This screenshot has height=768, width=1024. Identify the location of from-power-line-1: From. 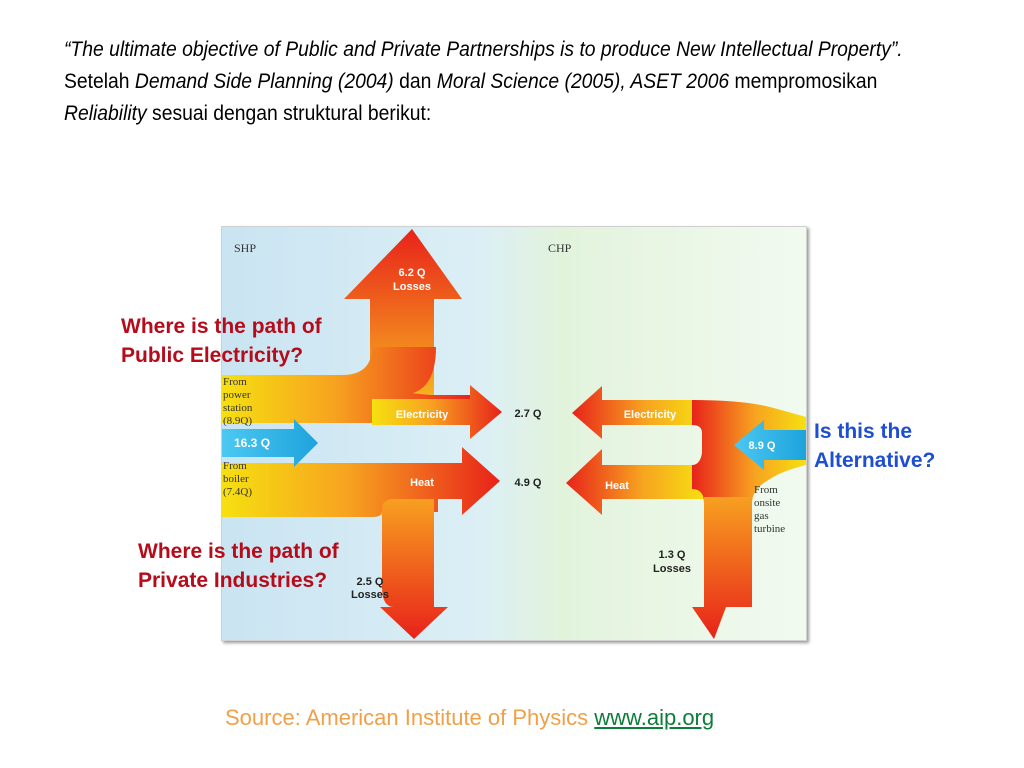
(235, 382).